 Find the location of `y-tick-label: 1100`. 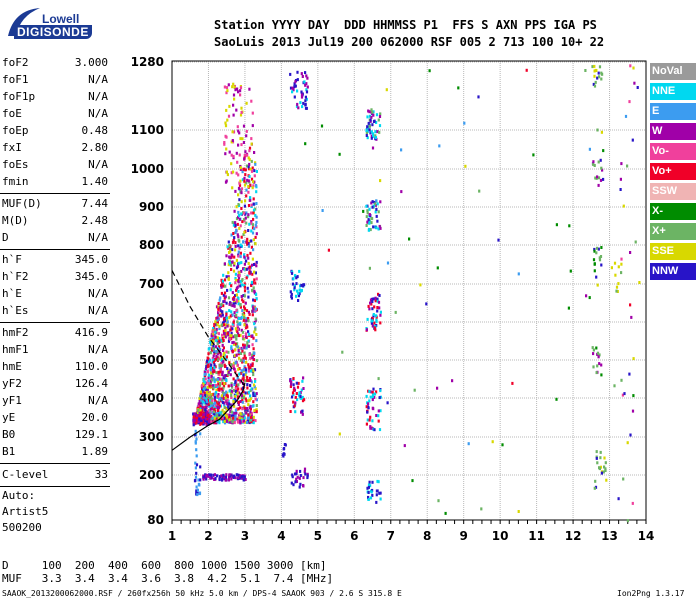

y-tick-label: 1100 is located at coordinates (147, 130).